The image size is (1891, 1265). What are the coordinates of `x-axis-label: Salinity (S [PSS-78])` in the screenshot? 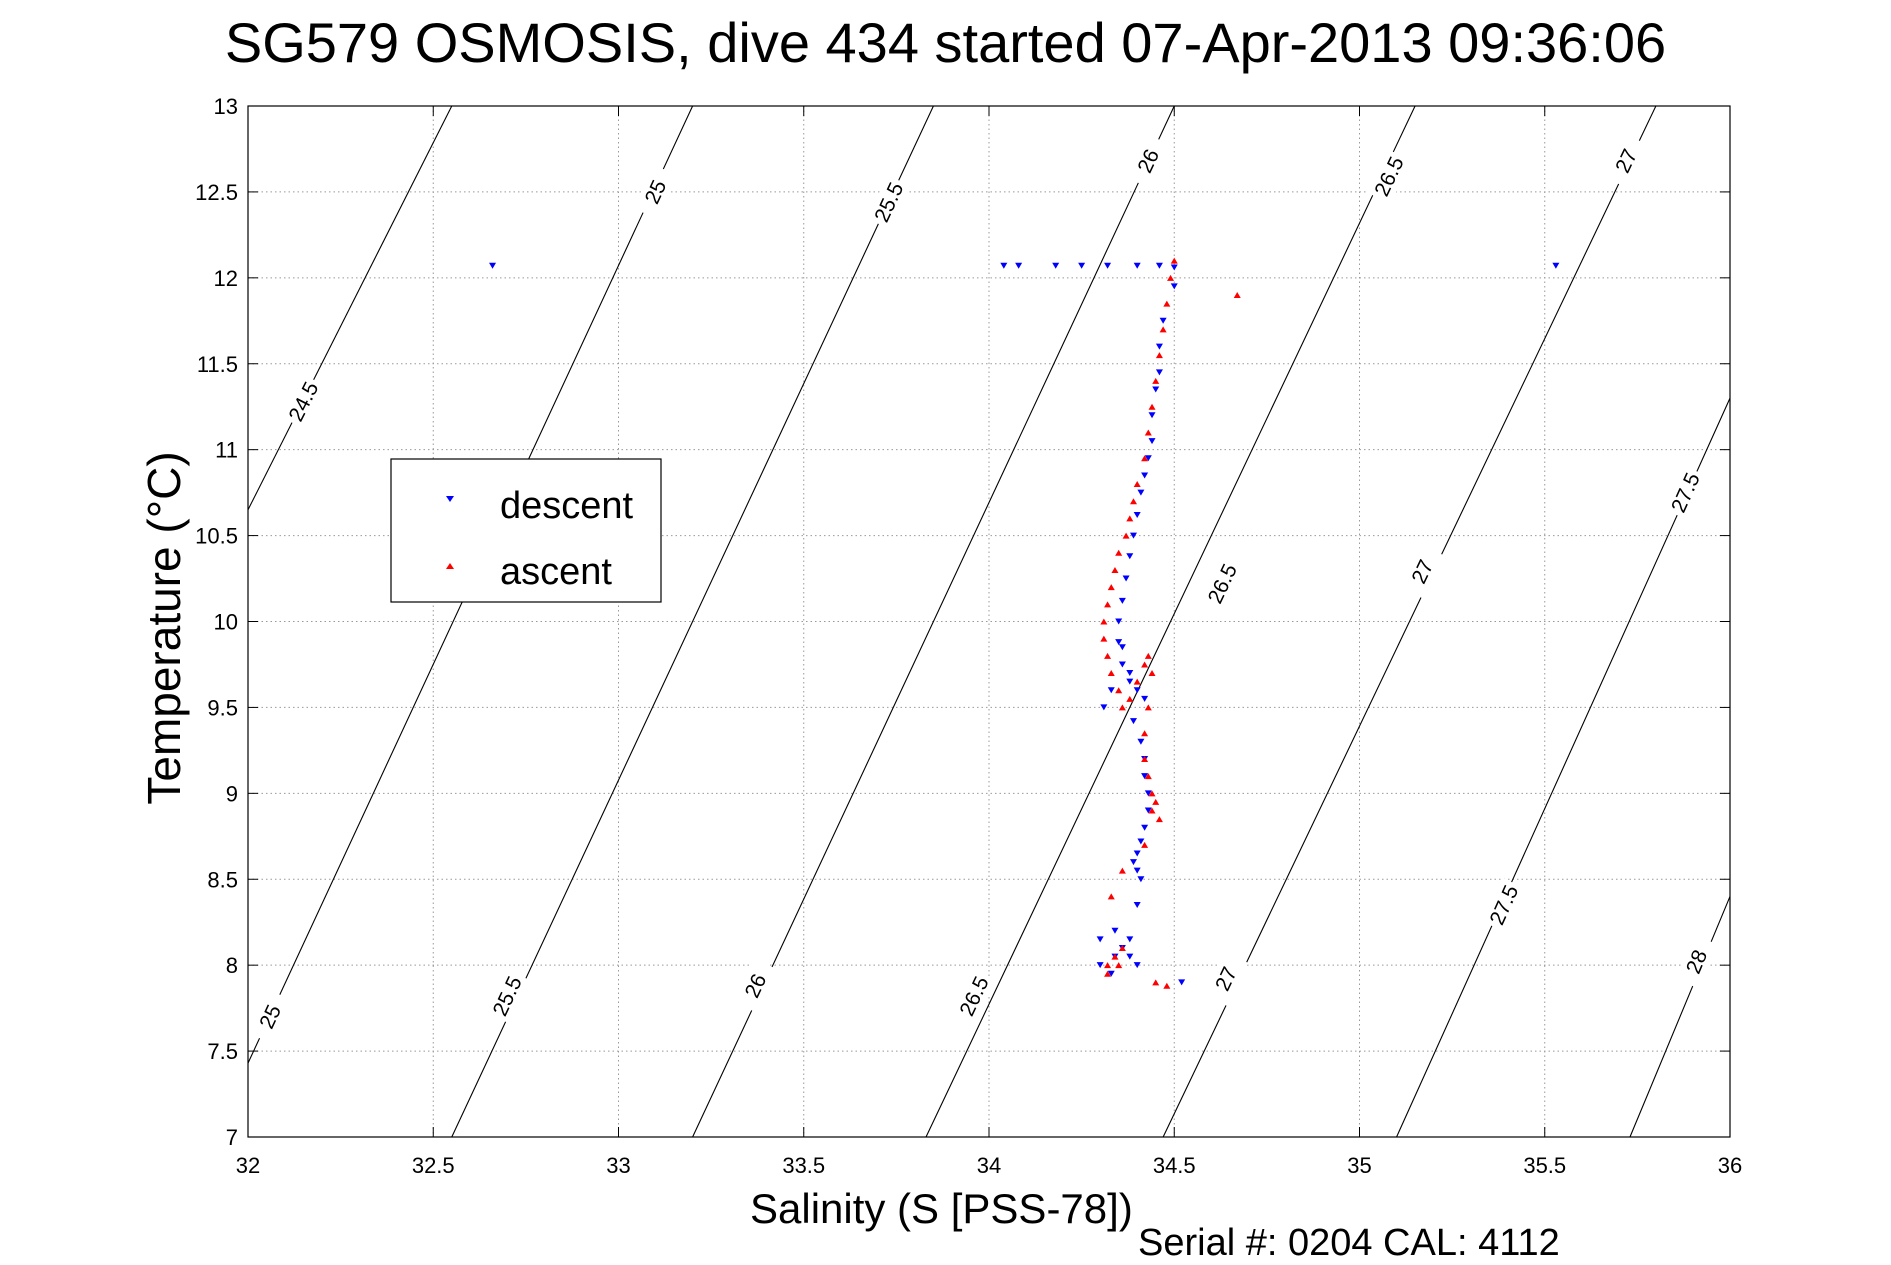 It's located at (941, 1208).